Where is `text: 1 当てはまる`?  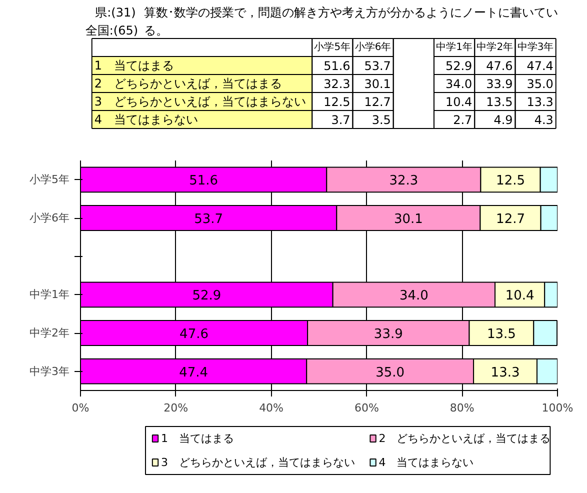
text: 1 当てはまる is located at coordinates (134, 65).